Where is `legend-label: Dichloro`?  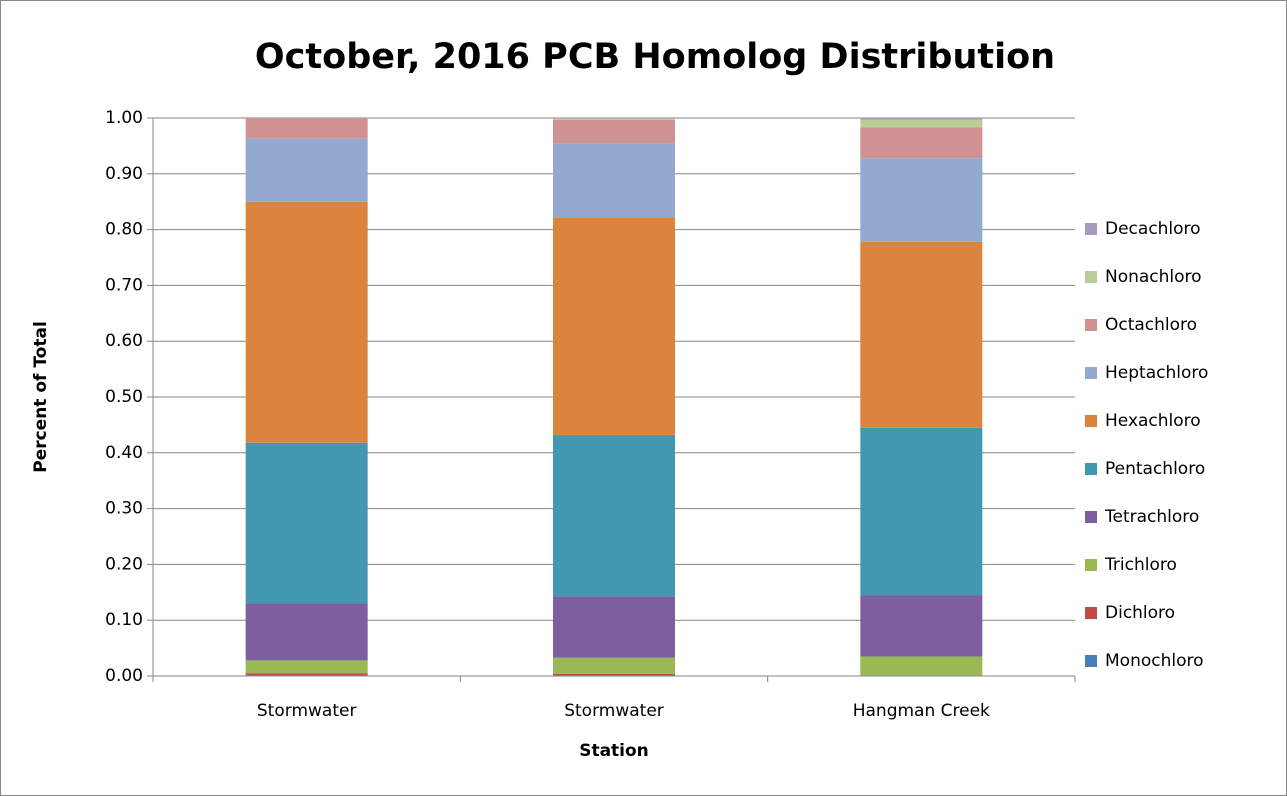 legend-label: Dichloro is located at coordinates (1140, 613).